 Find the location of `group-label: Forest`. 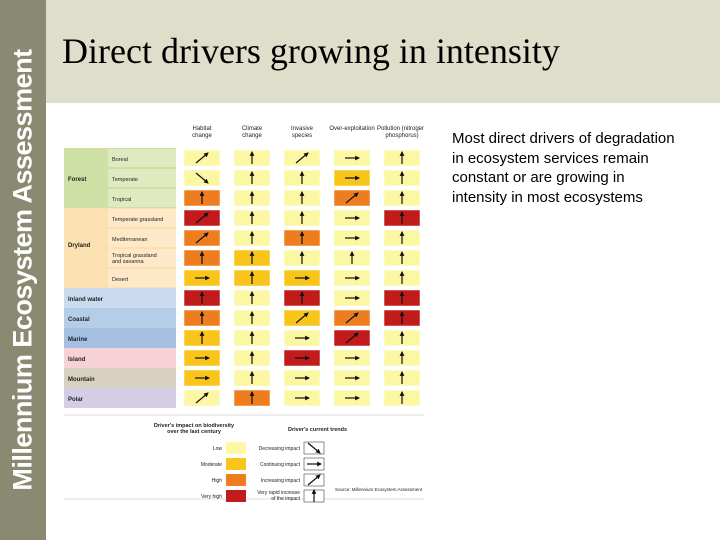

group-label: Forest is located at coordinates (77, 180).